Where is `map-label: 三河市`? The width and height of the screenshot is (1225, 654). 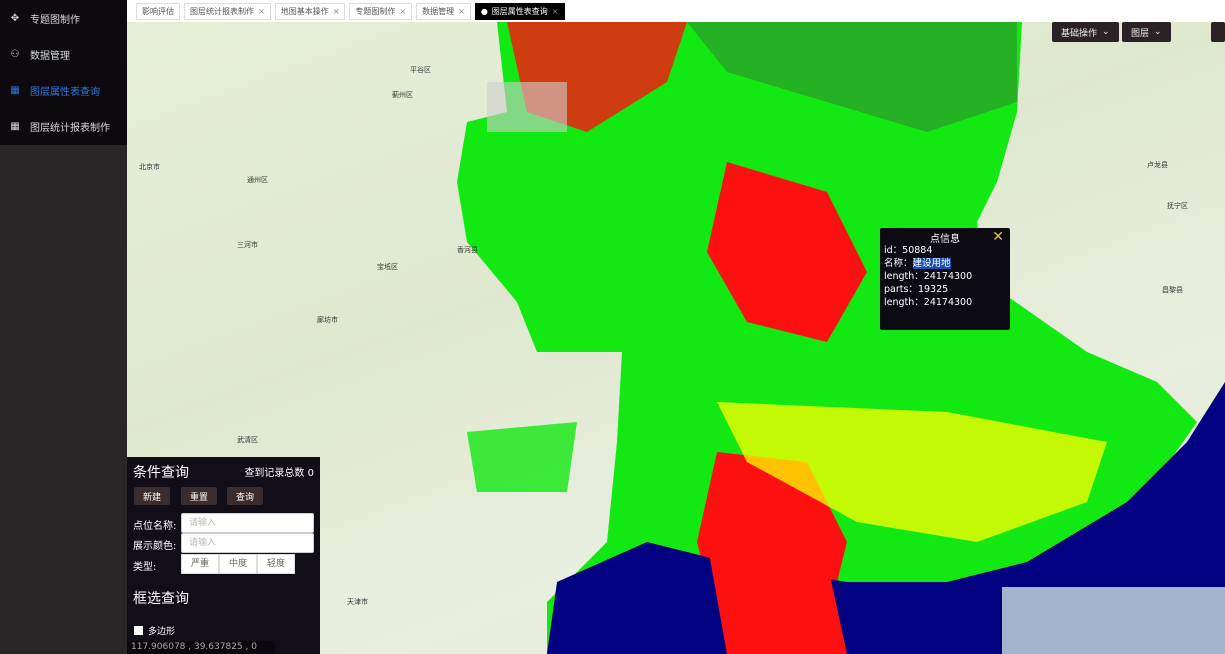 map-label: 三河市 is located at coordinates (247, 244).